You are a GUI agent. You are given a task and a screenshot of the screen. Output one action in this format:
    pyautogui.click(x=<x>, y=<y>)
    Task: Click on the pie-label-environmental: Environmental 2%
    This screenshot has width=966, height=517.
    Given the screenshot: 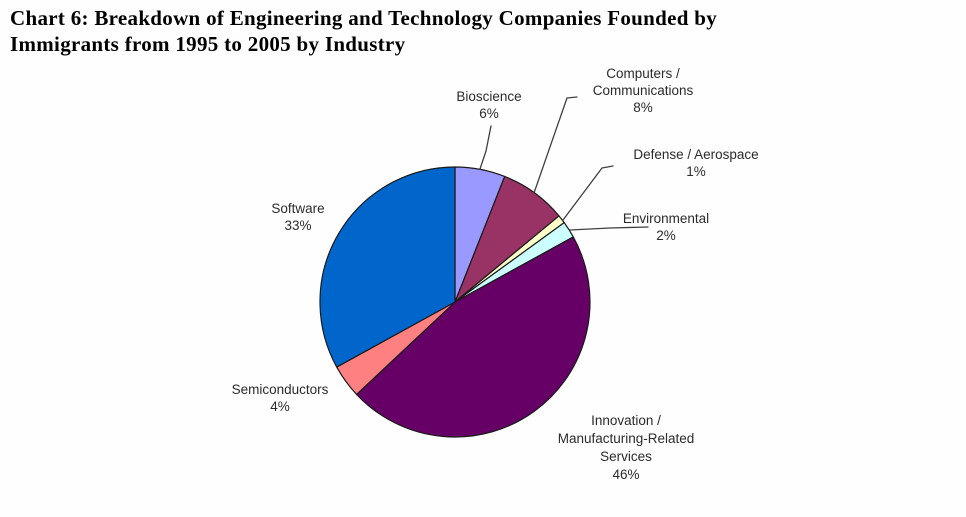 What is the action you would take?
    pyautogui.click(x=666, y=227)
    